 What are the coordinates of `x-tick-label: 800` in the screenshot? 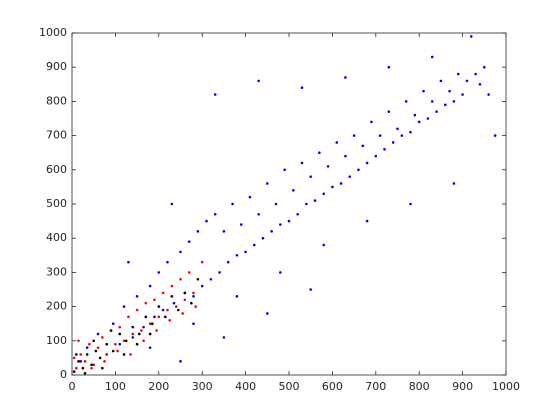 It's located at (419, 386).